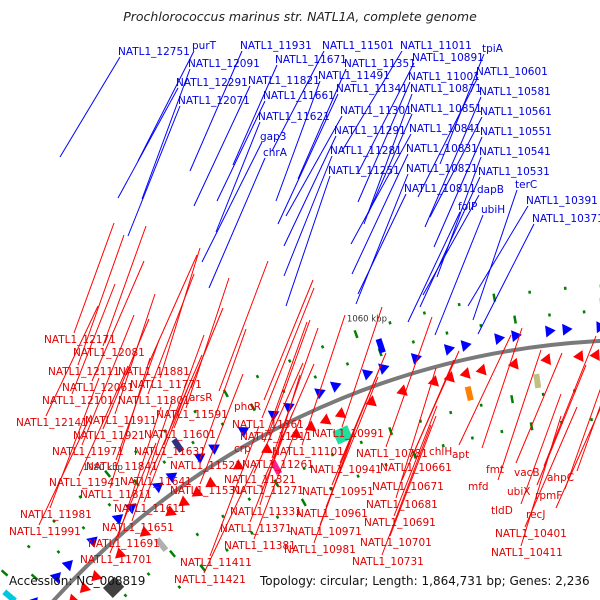 This screenshot has width=600, height=600. I want to click on reverse-gene-label: rpmF, so click(548, 496).